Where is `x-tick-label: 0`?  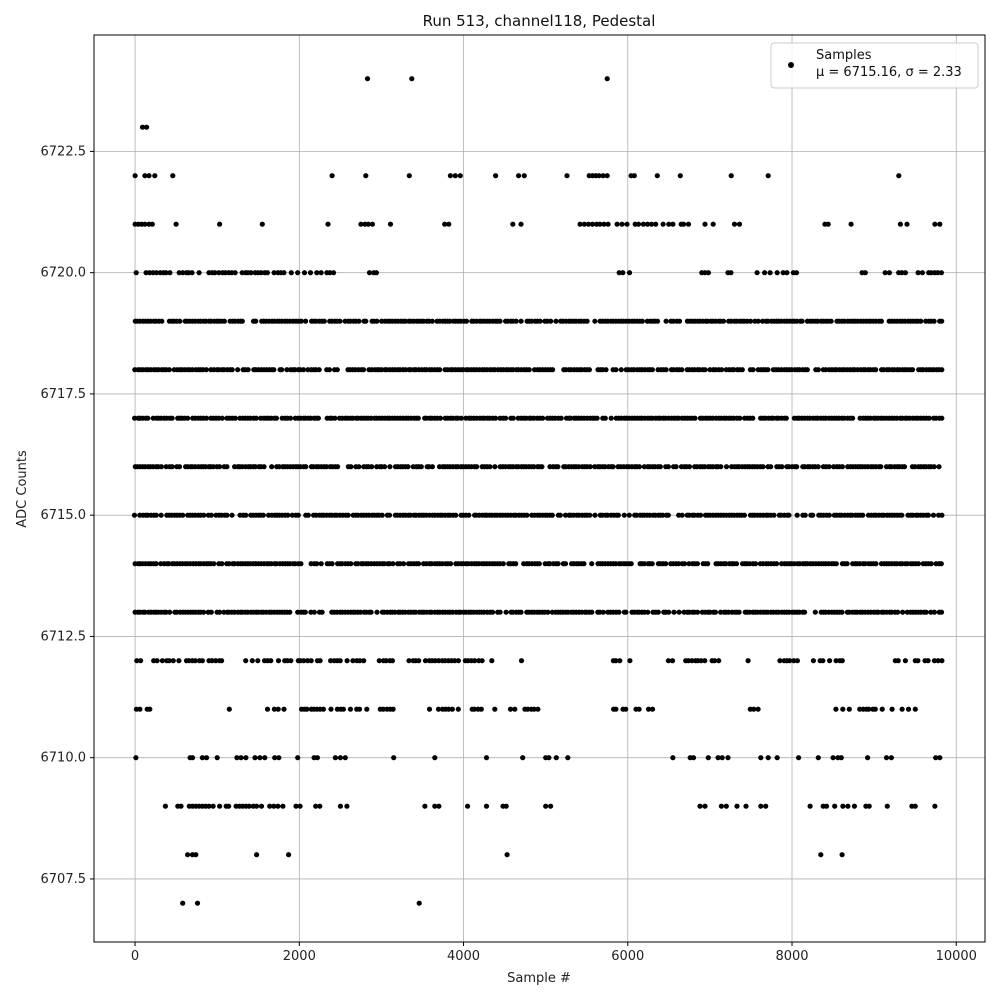
x-tick-label: 0 is located at coordinates (135, 956).